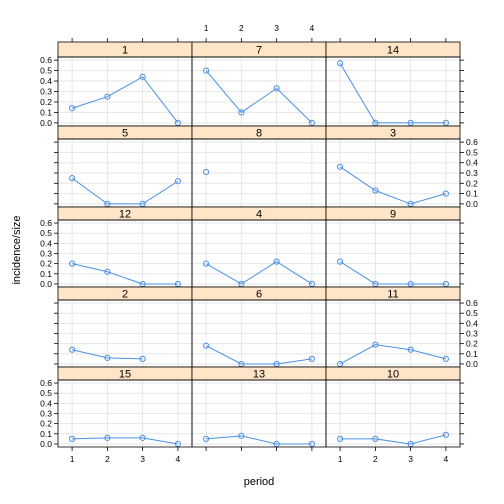  I want to click on panel-2: 2, so click(125, 327).